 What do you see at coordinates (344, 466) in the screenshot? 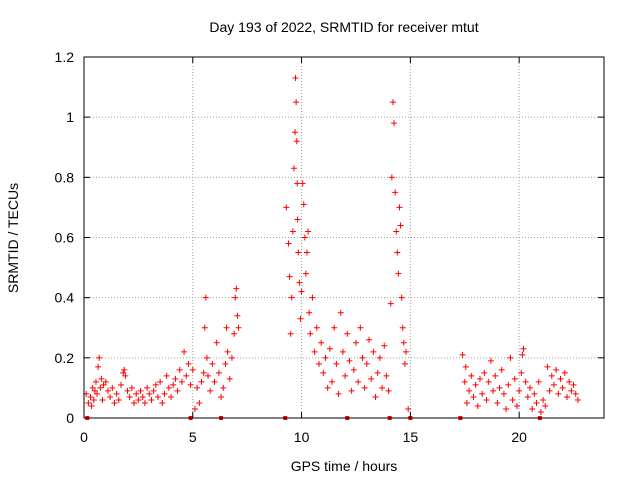
I see `x-axis-label: GPS time / hours` at bounding box center [344, 466].